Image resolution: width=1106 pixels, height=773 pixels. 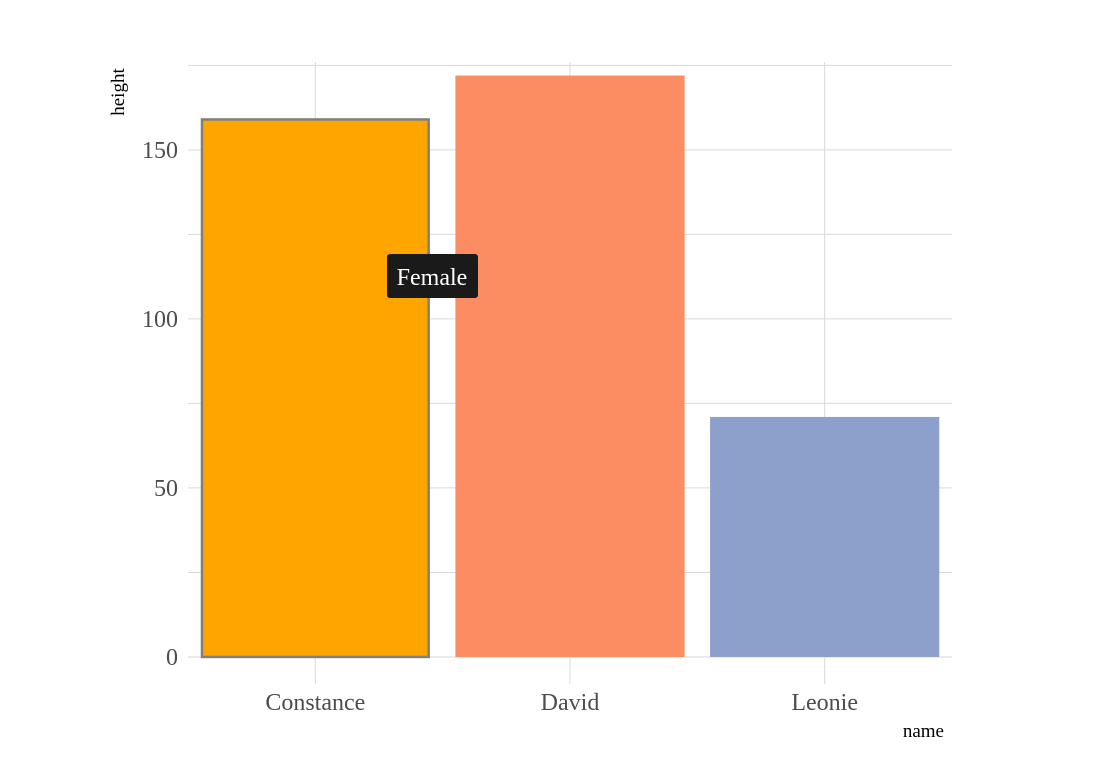 What do you see at coordinates (570, 703) in the screenshot?
I see `x-tick-label: David` at bounding box center [570, 703].